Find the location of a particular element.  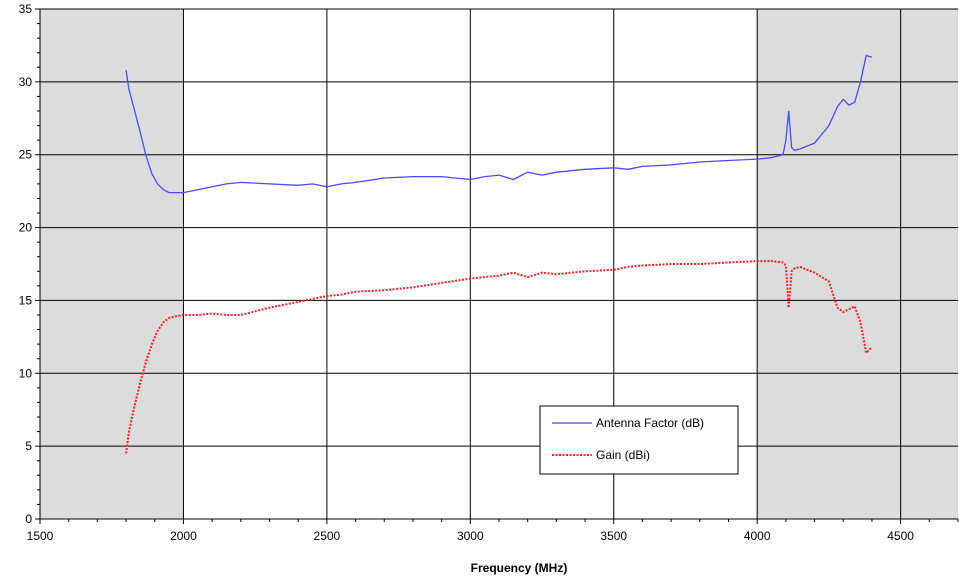

y-tick-label-25: 25 is located at coordinates (26, 155).